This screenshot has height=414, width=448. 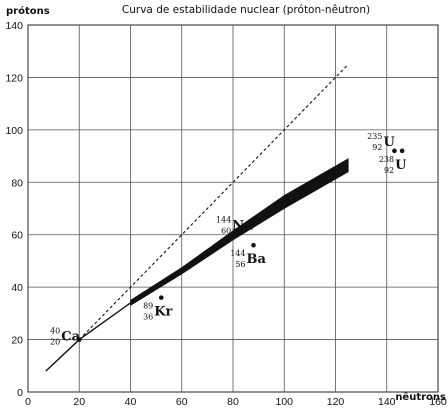 What do you see at coordinates (17, 183) in the screenshot?
I see `y-tick-label: 80` at bounding box center [17, 183].